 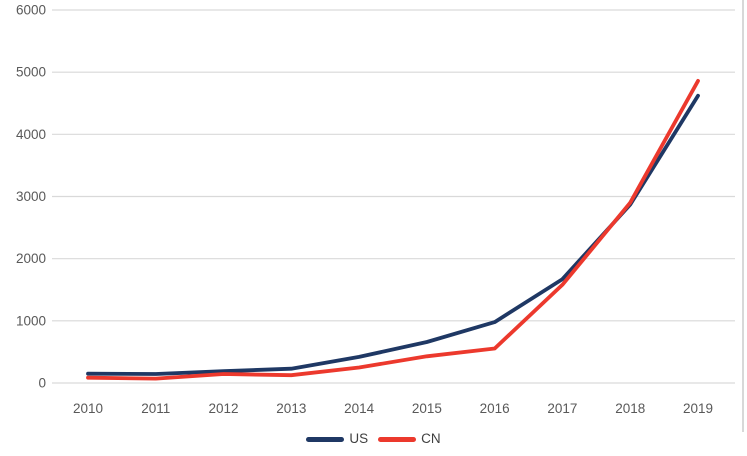 What do you see at coordinates (31, 320) in the screenshot?
I see `y-axis-tick-label: 1000` at bounding box center [31, 320].